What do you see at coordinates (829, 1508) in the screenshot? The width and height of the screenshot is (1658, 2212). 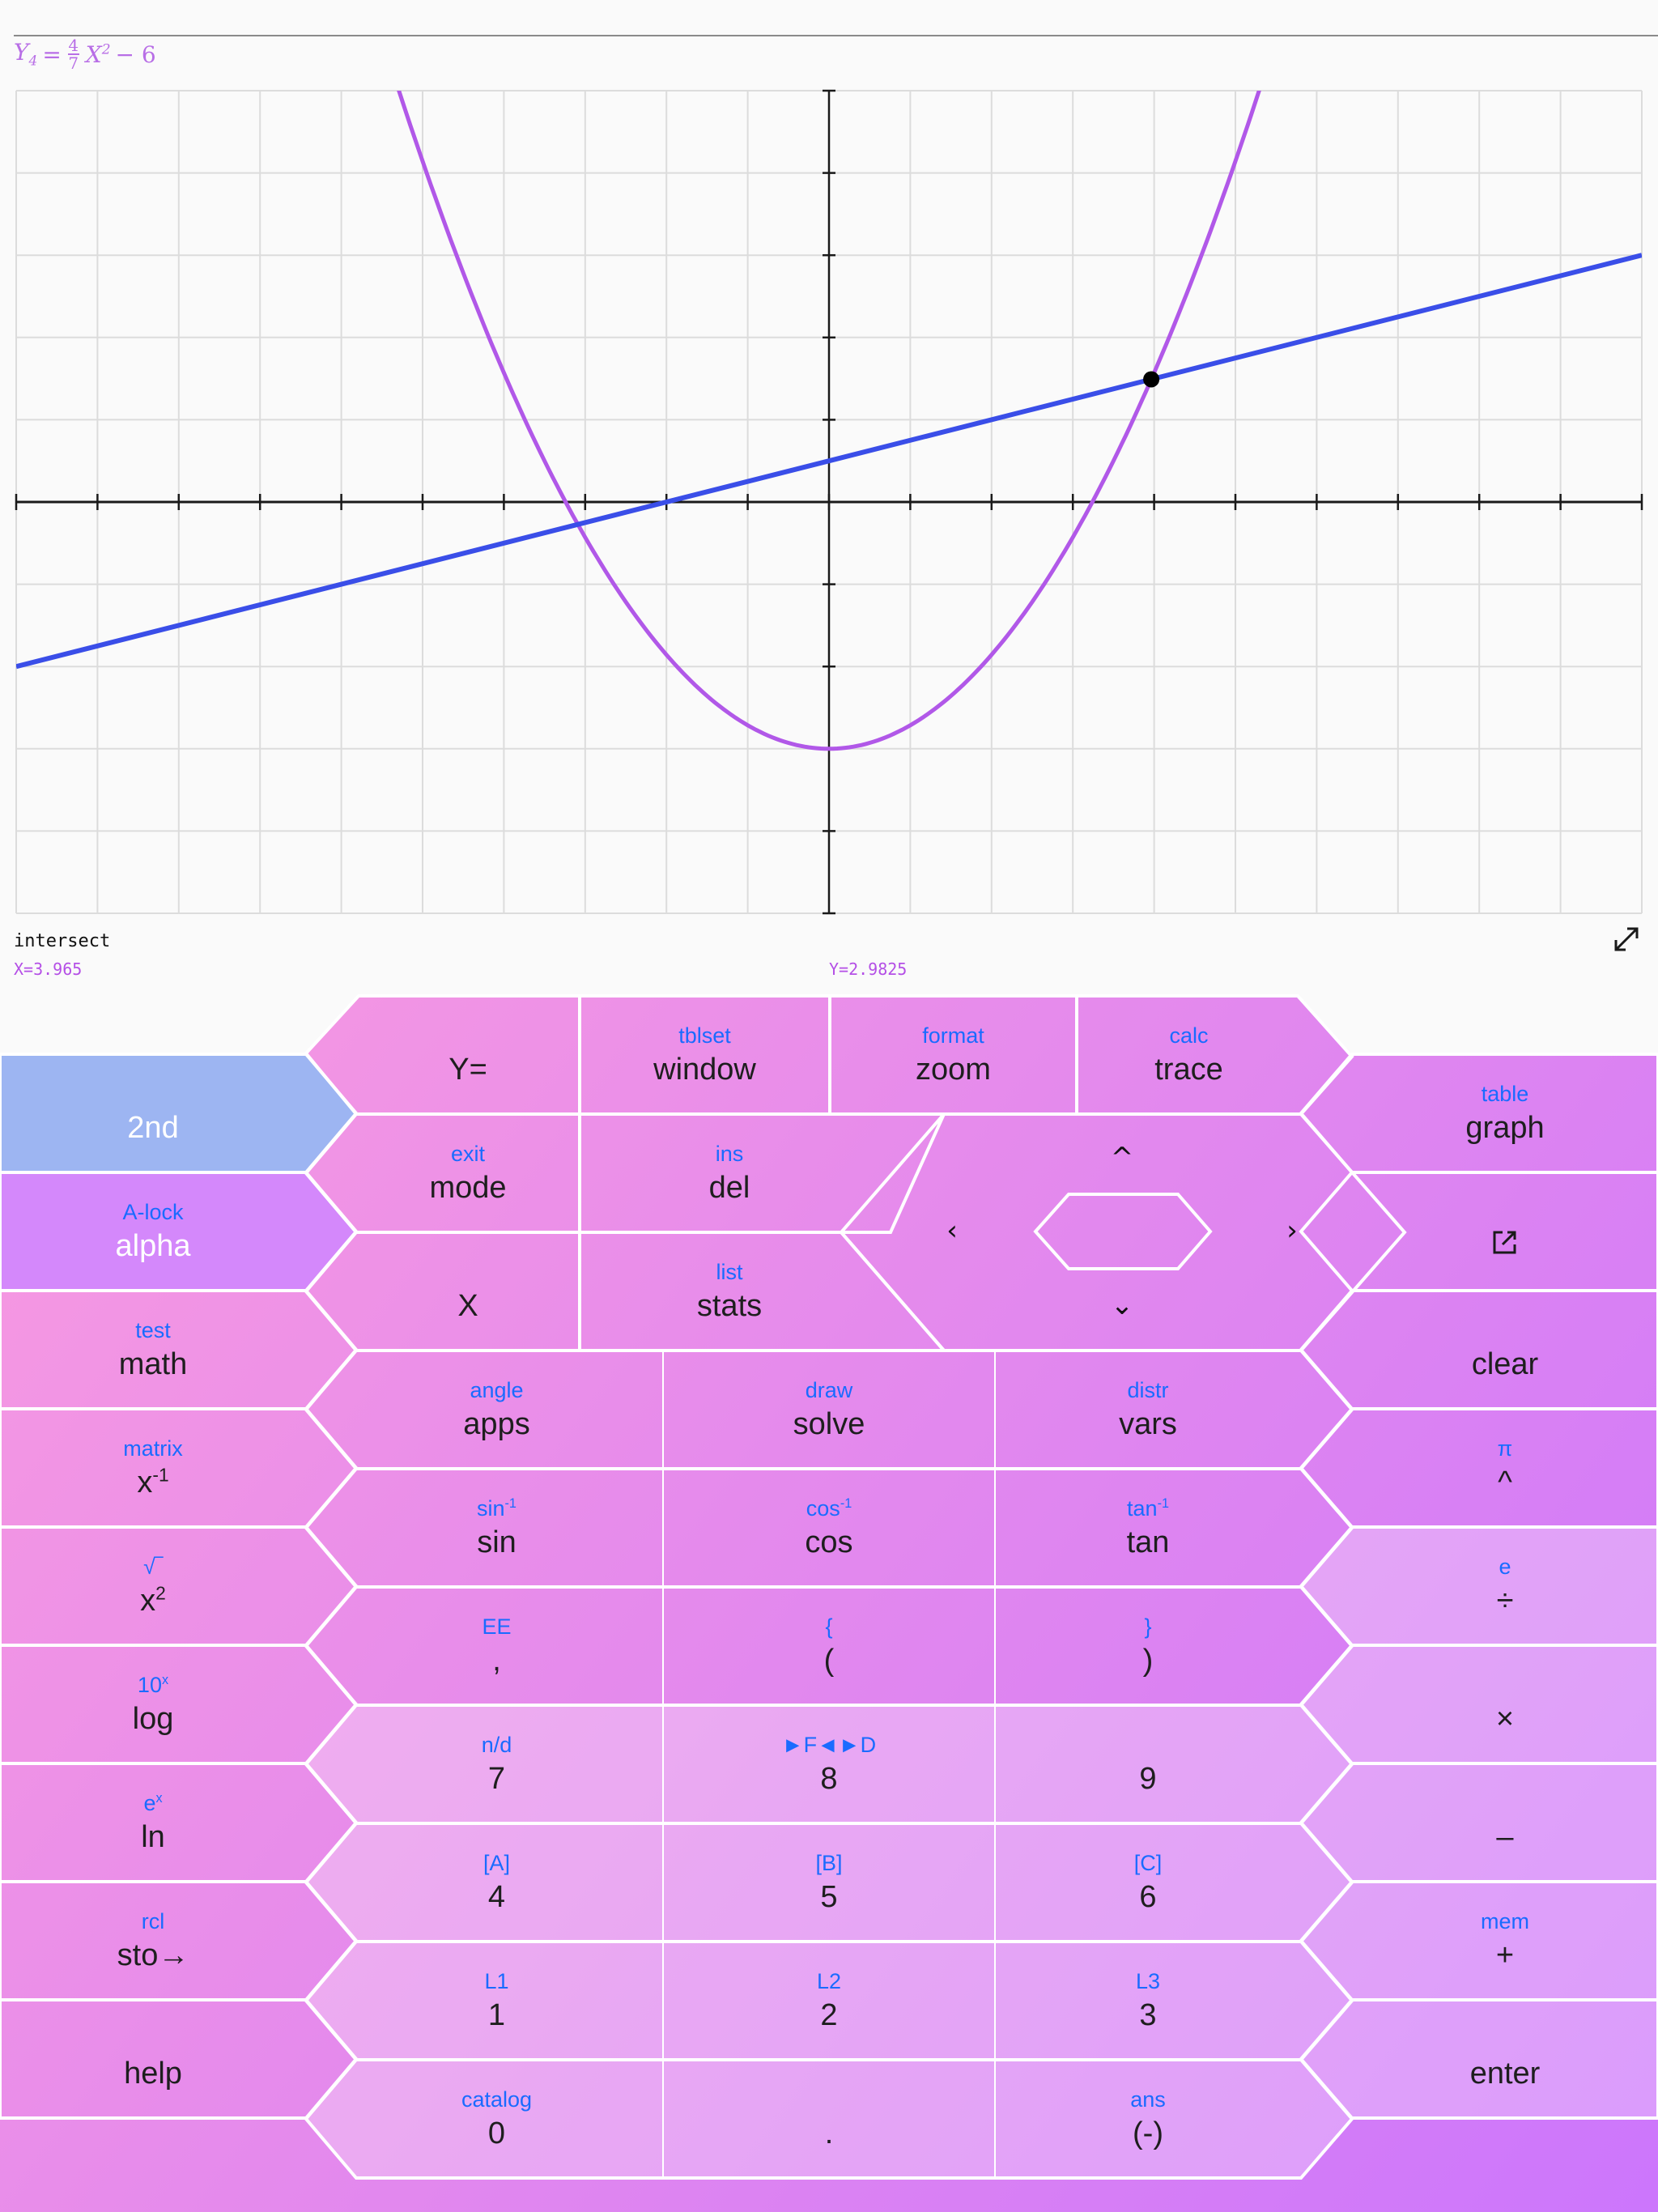 I see `key-cos-secondary-label: cos-1` at bounding box center [829, 1508].